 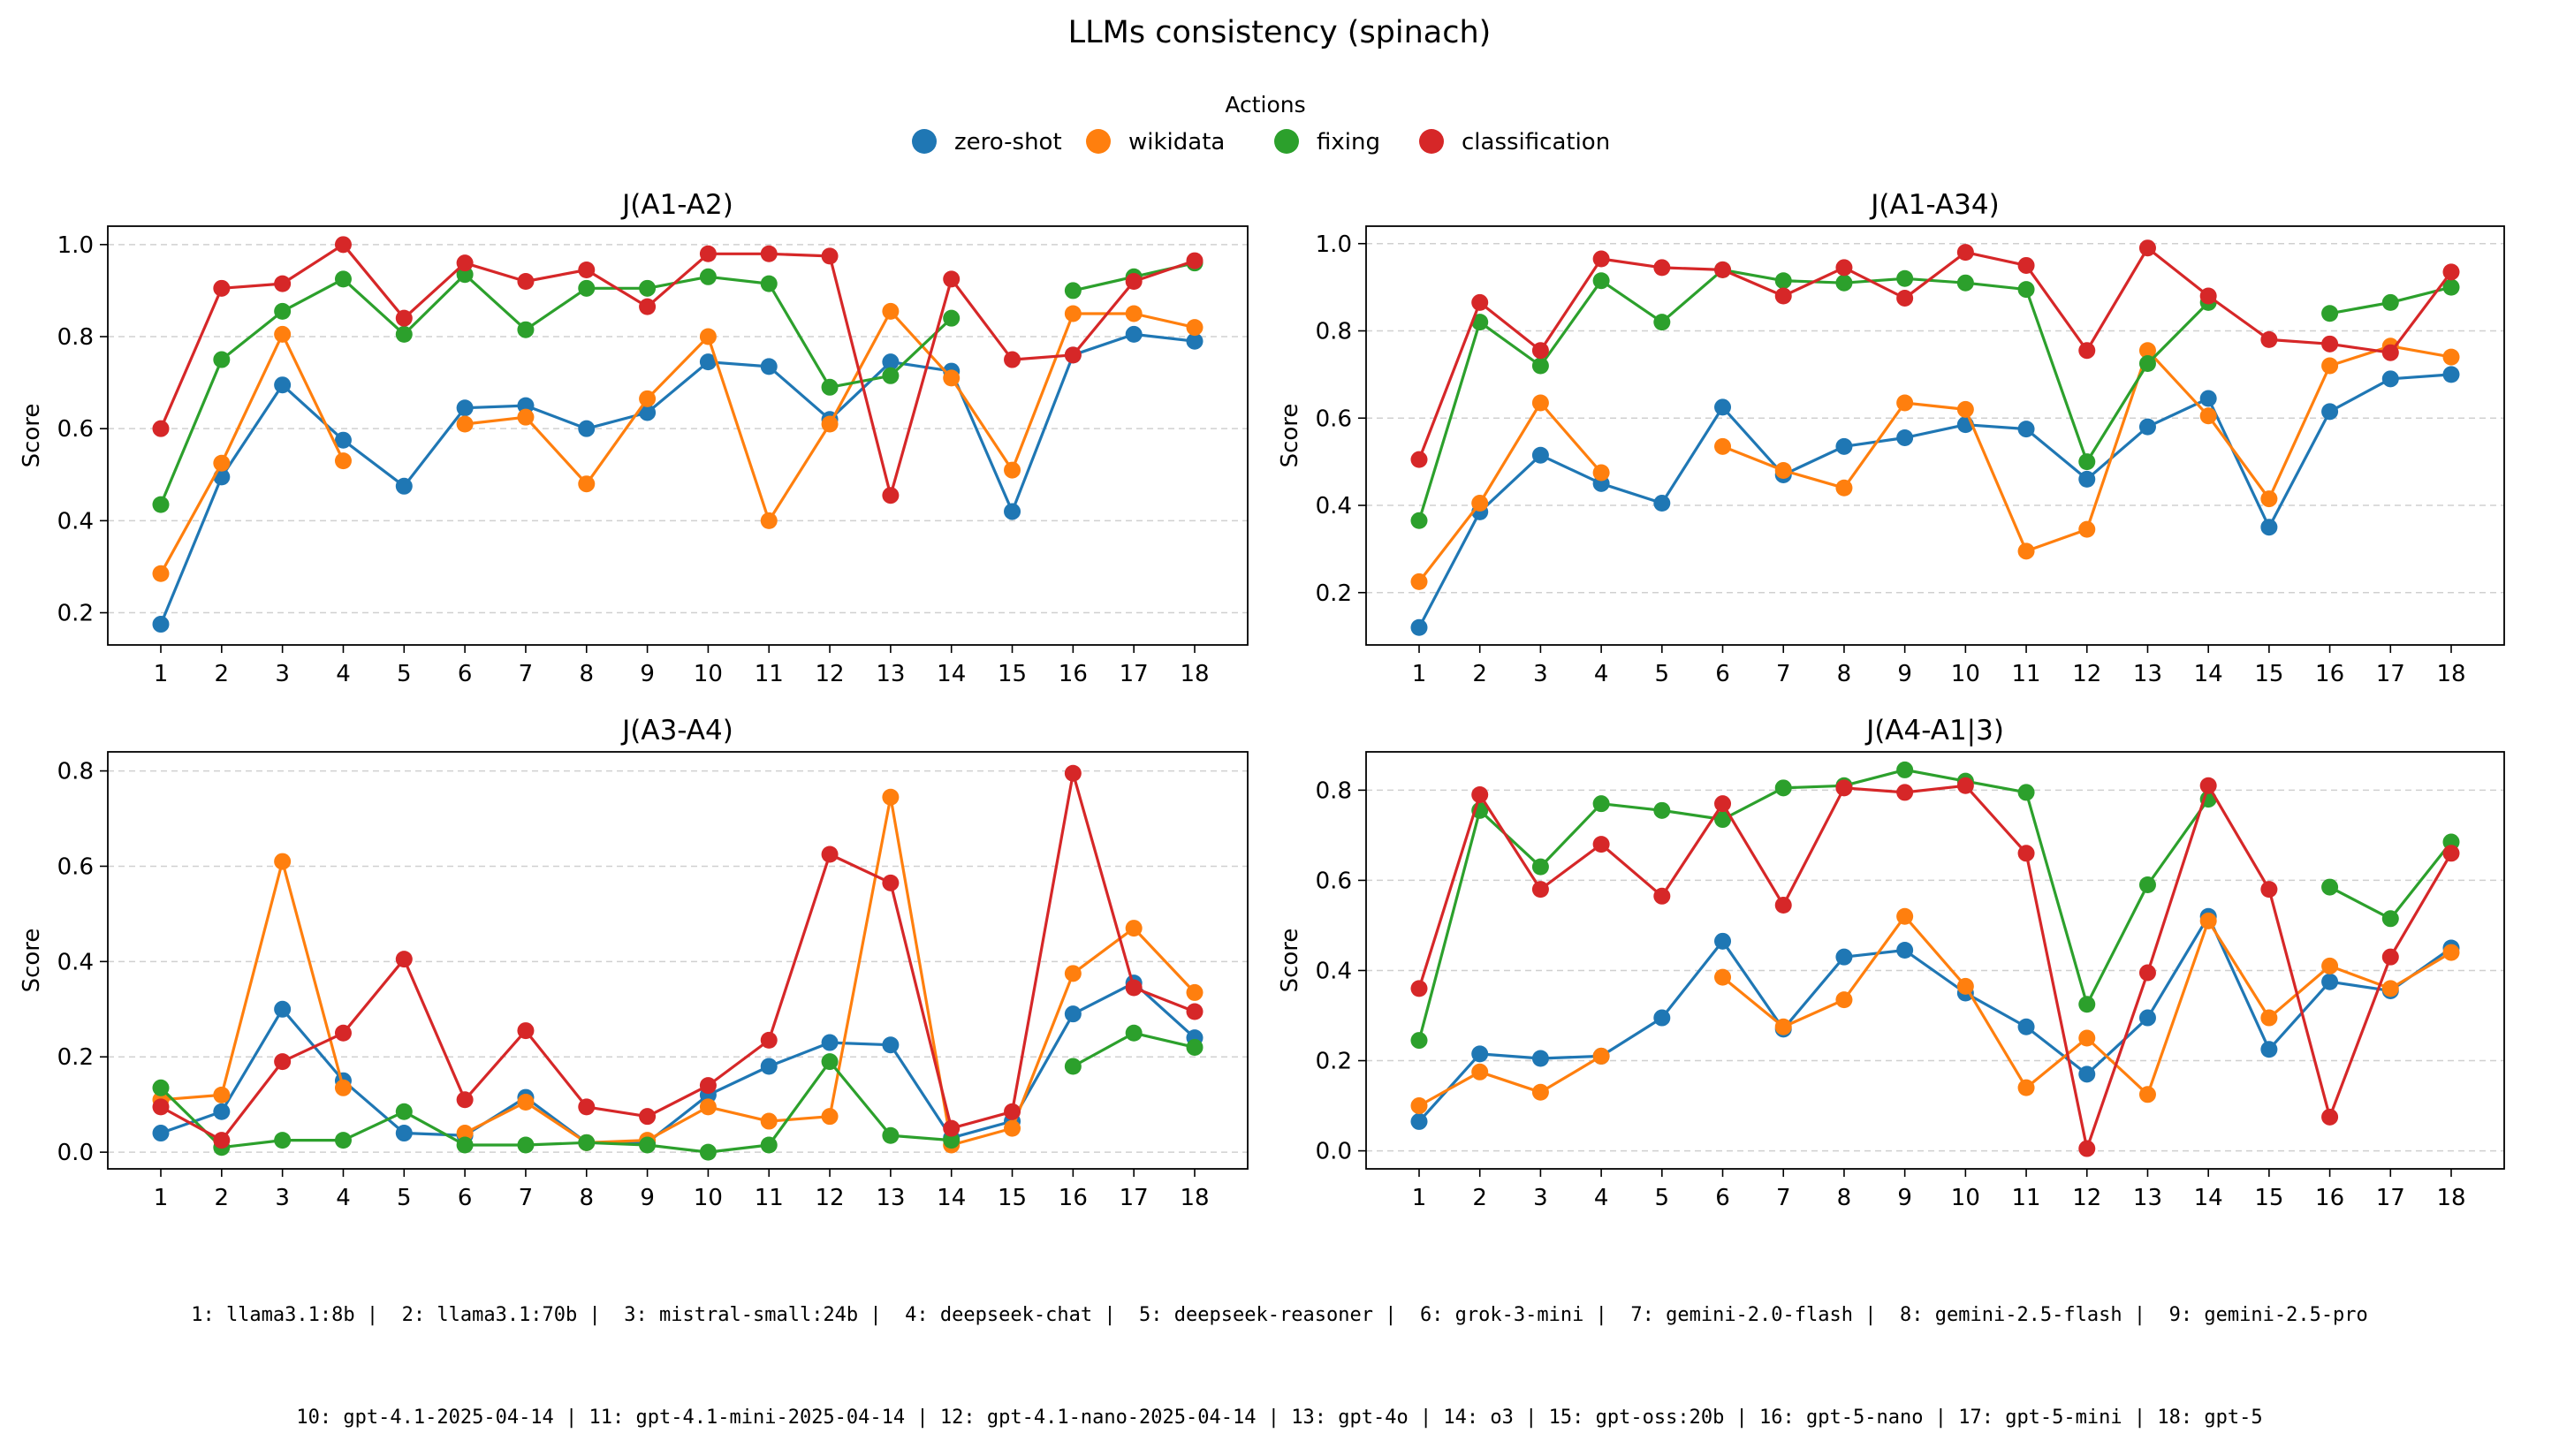 What do you see at coordinates (1012, 674) in the screenshot?
I see `x-tick-label: 15` at bounding box center [1012, 674].